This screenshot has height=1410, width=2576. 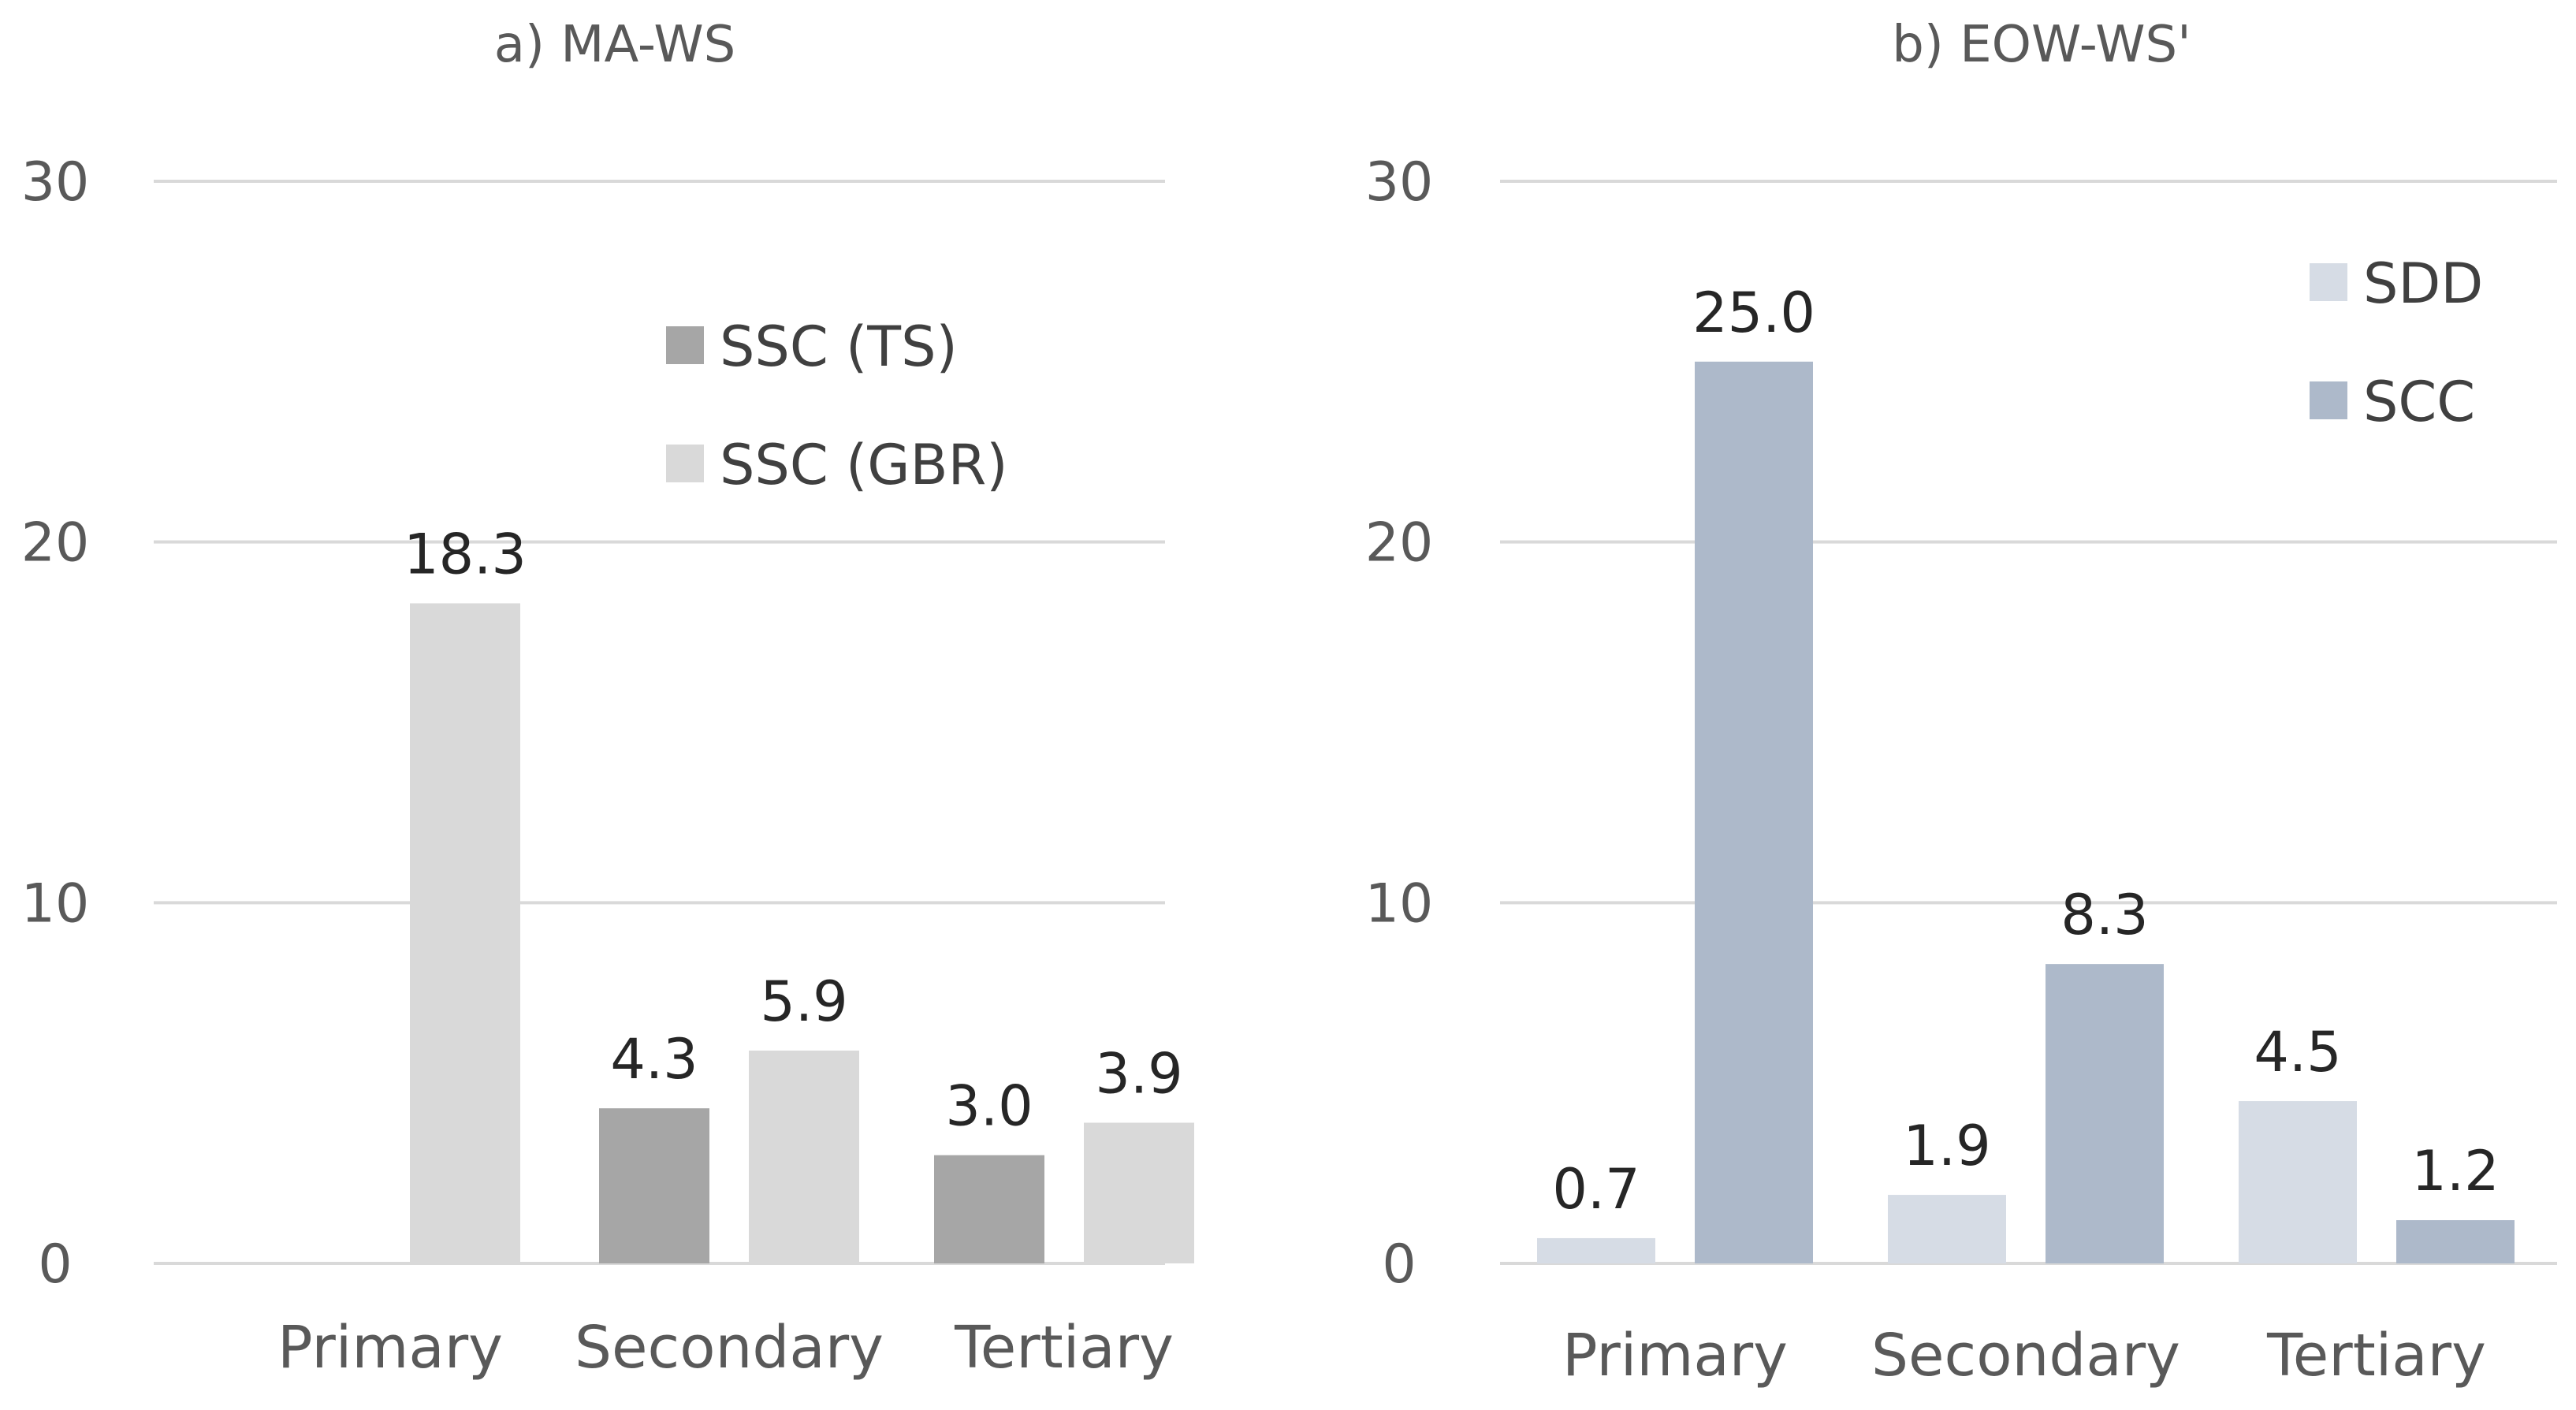 I want to click on data-label: 1.9, so click(x=1946, y=1146).